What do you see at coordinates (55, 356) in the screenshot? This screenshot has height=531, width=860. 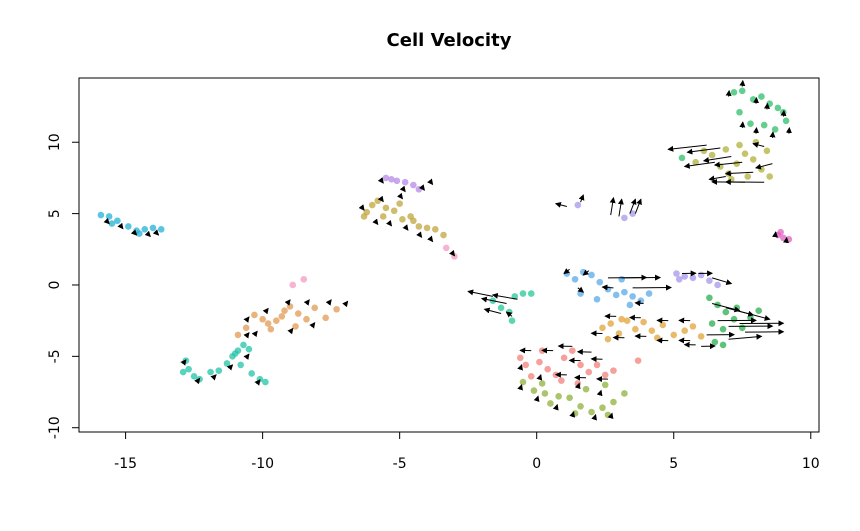 I see `y-tick-label: -5` at bounding box center [55, 356].